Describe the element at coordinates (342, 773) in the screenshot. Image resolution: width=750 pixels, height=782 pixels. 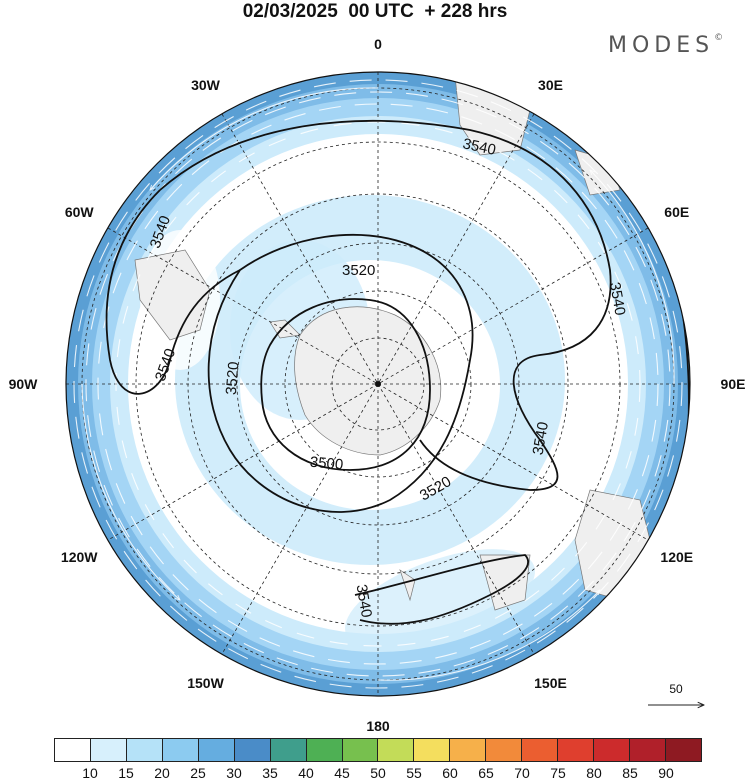
I see `colorbar-tick-label: 45` at that location.